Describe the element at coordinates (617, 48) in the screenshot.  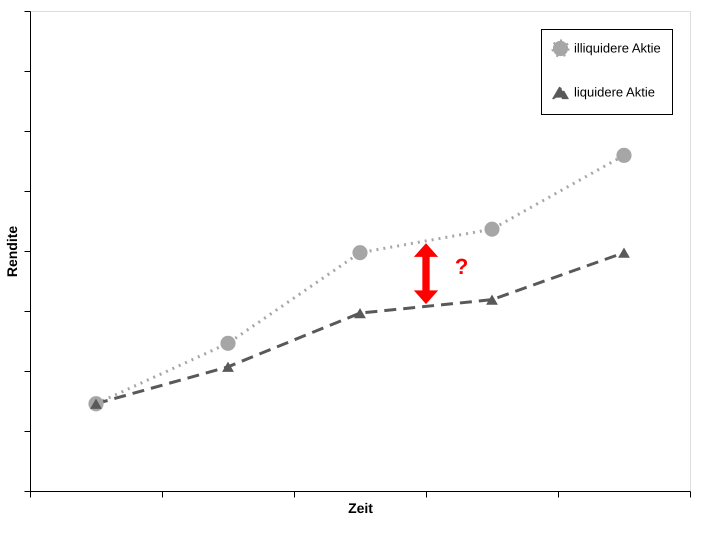
I see `legend-label: illiquidere Aktie` at that location.